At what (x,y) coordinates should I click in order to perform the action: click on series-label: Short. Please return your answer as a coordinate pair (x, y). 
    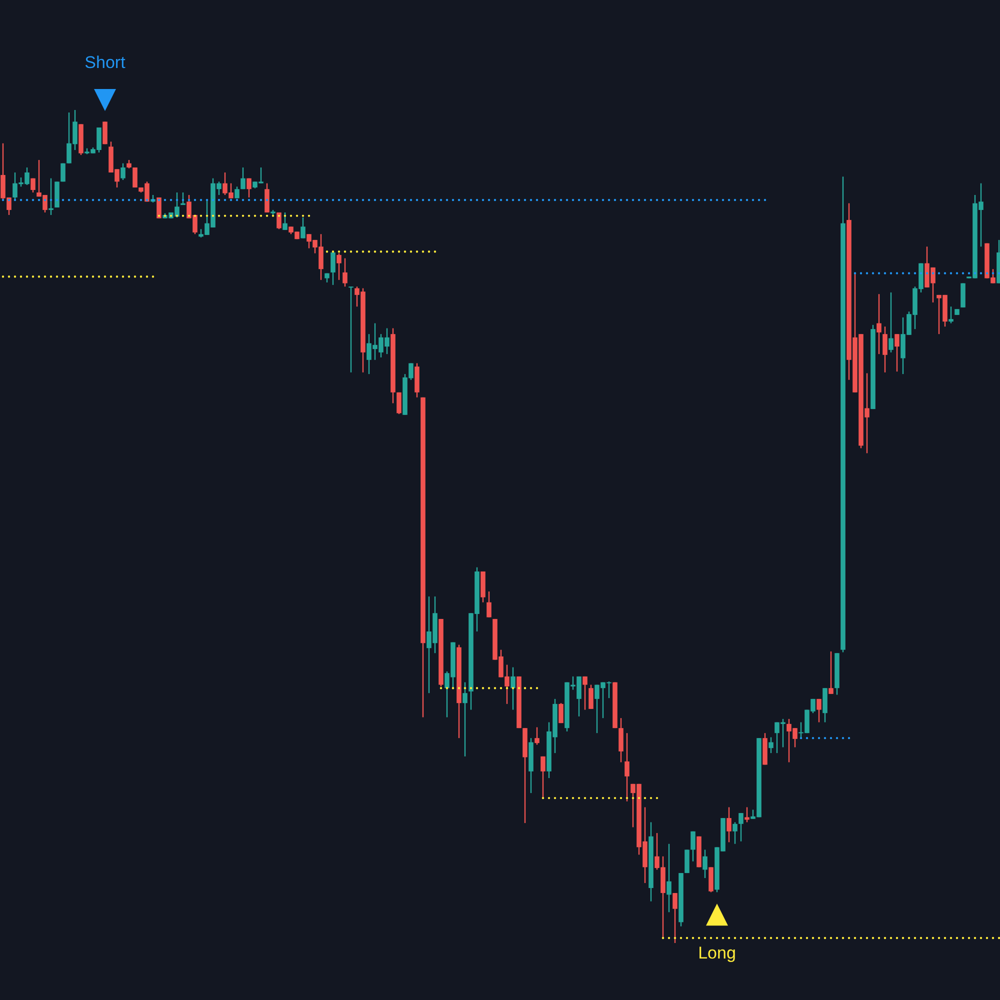
    Looking at the image, I should click on (105, 62).